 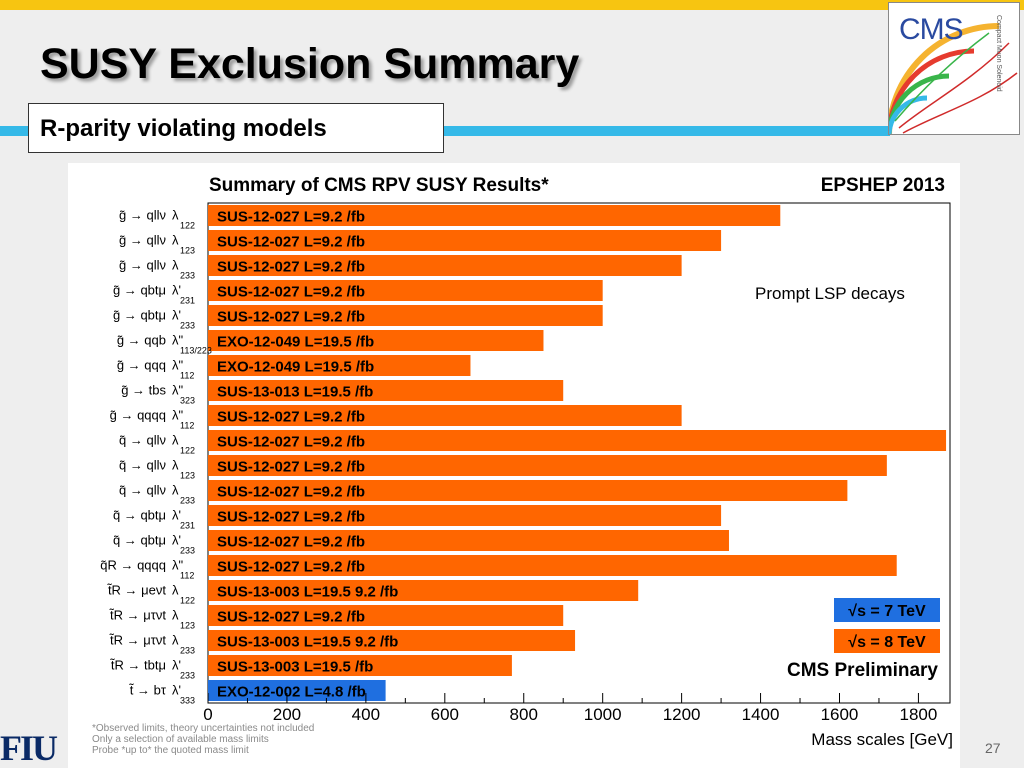 What do you see at coordinates (133, 565) in the screenshot?
I see `model-label: q̃R → qqqq` at bounding box center [133, 565].